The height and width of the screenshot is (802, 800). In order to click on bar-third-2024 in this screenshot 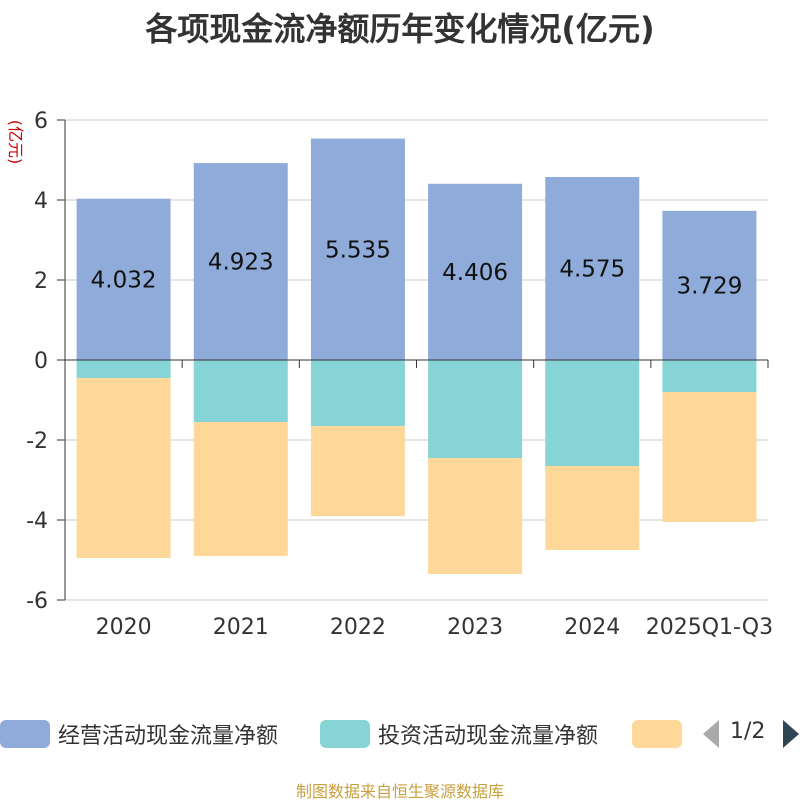, I will do `click(592, 508)`.